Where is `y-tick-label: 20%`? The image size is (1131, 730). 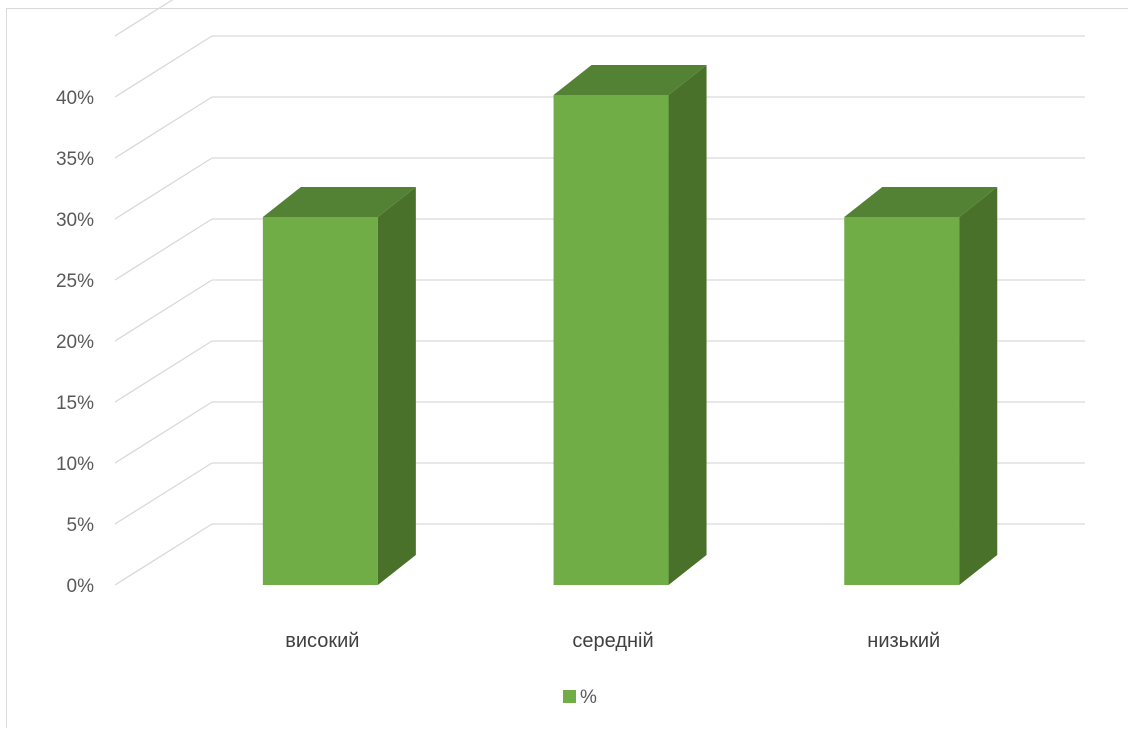 y-tick-label: 20% is located at coordinates (75, 342).